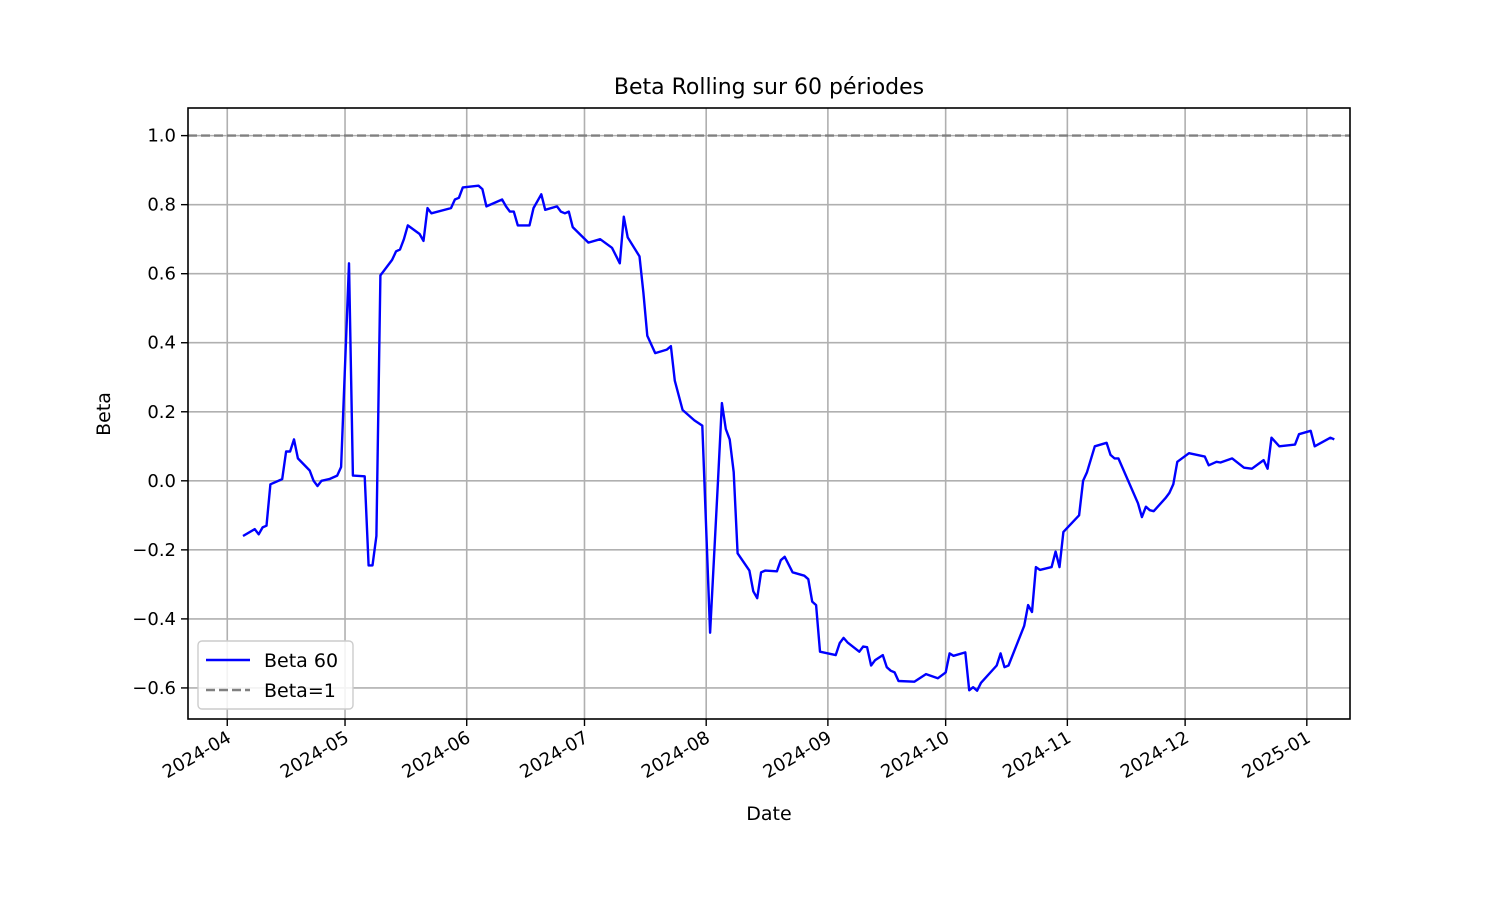 The height and width of the screenshot is (900, 1500). I want to click on legend: Beta 60 Beta=1, so click(275, 675).